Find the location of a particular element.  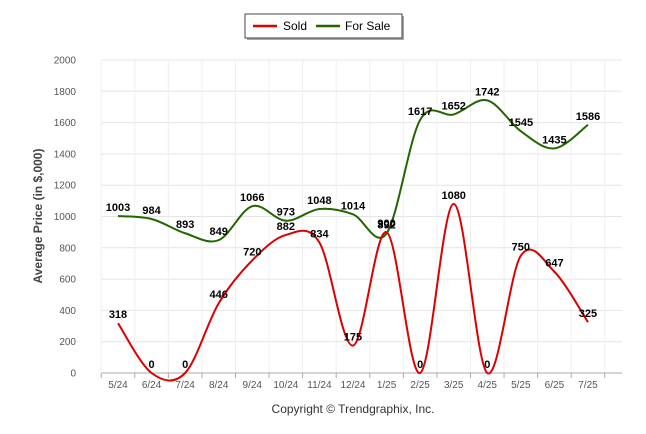

y-tick-label: 1000 is located at coordinates (65, 217).